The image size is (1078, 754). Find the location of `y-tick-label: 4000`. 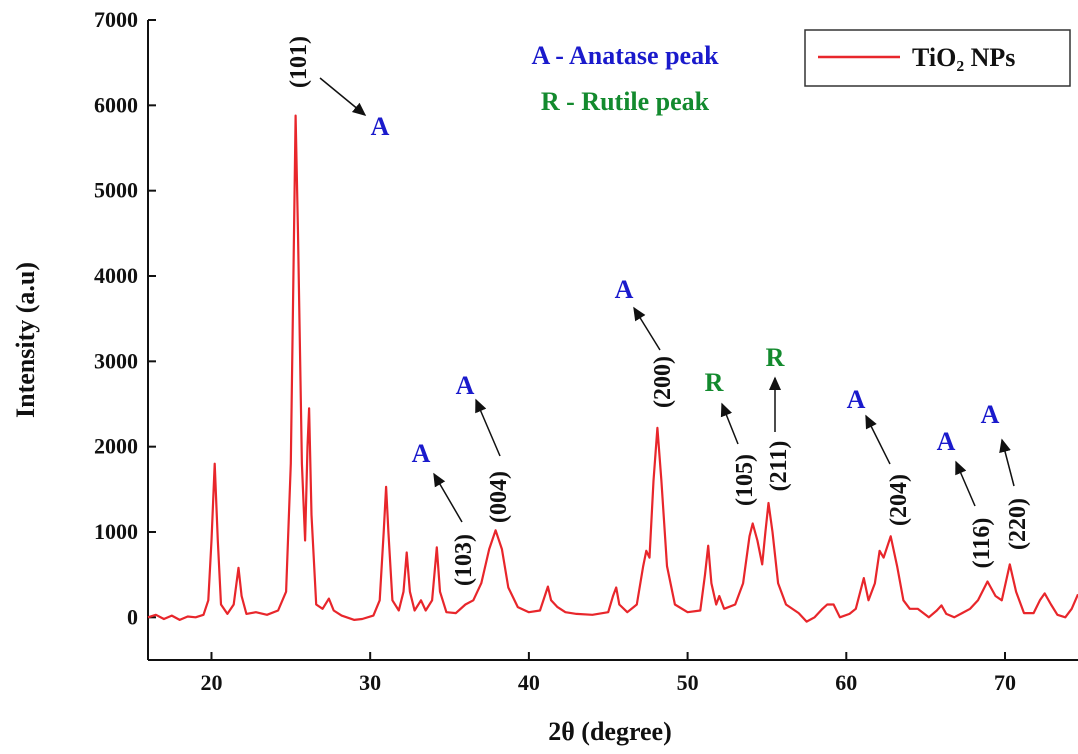

y-tick-label: 4000 is located at coordinates (116, 275).